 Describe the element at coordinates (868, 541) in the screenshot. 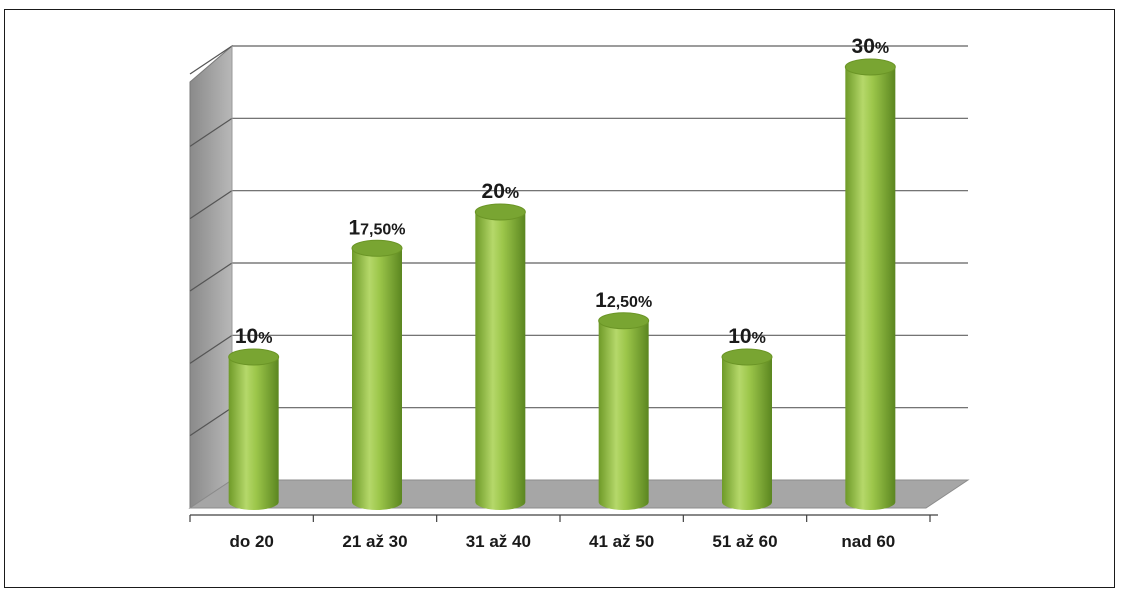

I see `x-tick-label: nad 60` at that location.